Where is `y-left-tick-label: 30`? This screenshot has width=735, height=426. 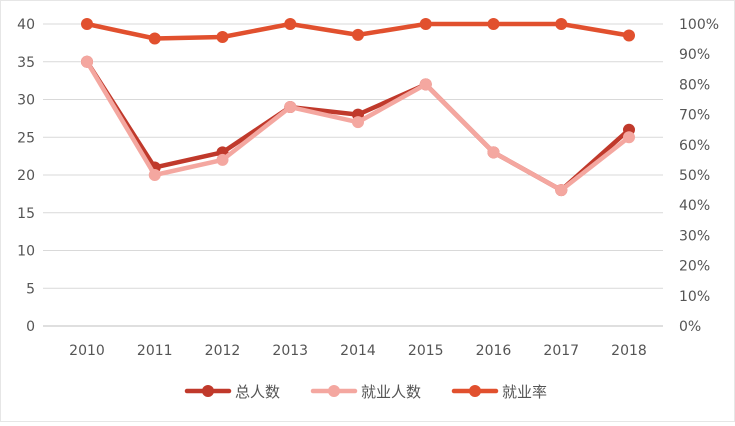
y-left-tick-label: 30 is located at coordinates (26, 101).